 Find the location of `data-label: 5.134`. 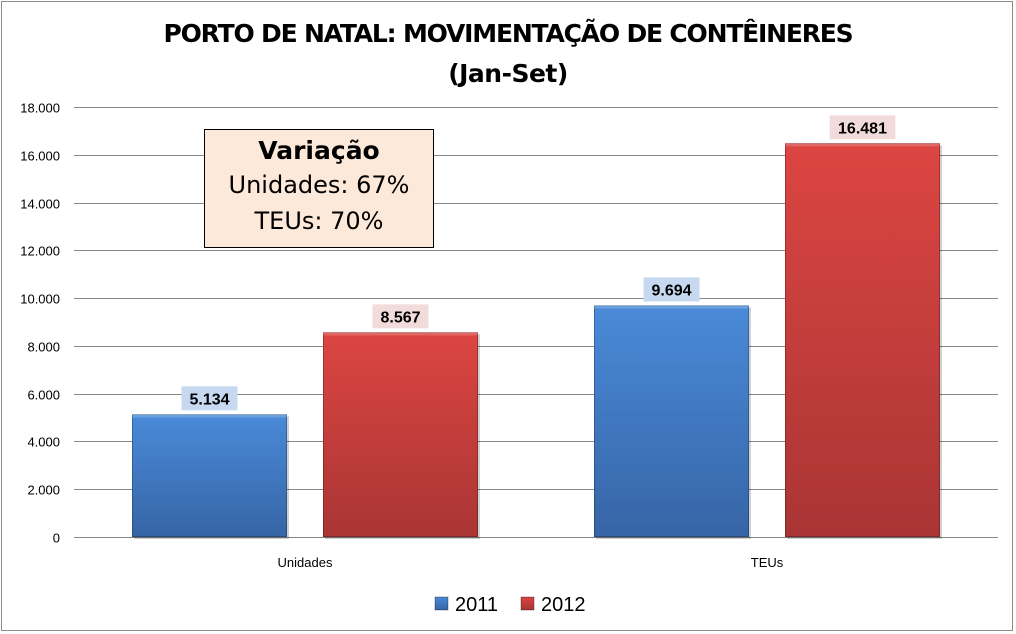

data-label: 5.134 is located at coordinates (209, 399).